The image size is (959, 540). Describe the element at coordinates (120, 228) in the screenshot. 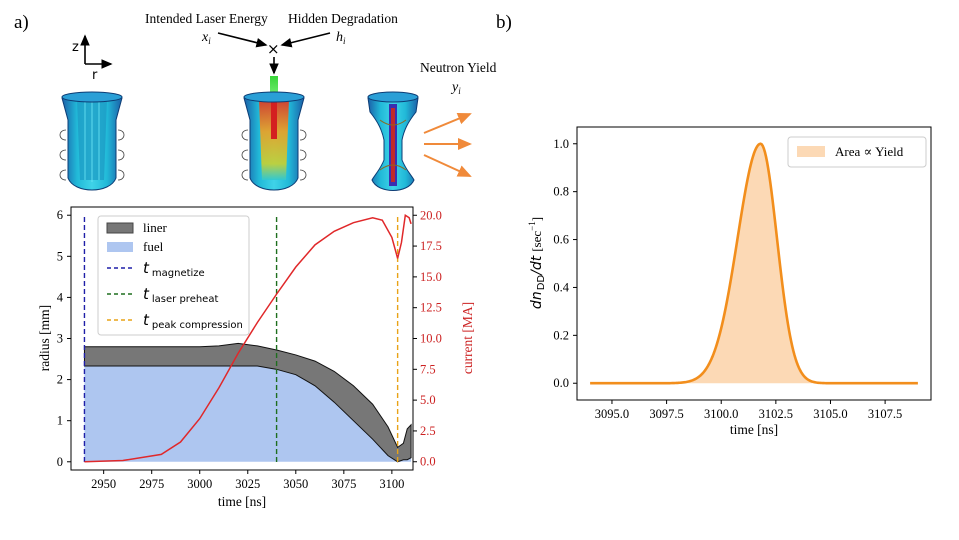

I see `legend-swatch-liner` at that location.